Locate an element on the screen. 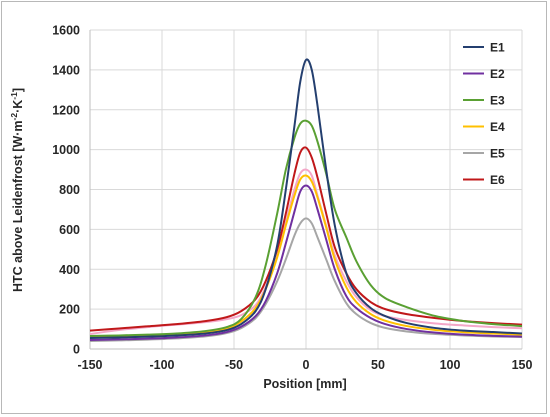 The width and height of the screenshot is (550, 417). legend-label-e6: E6 is located at coordinates (497, 180).